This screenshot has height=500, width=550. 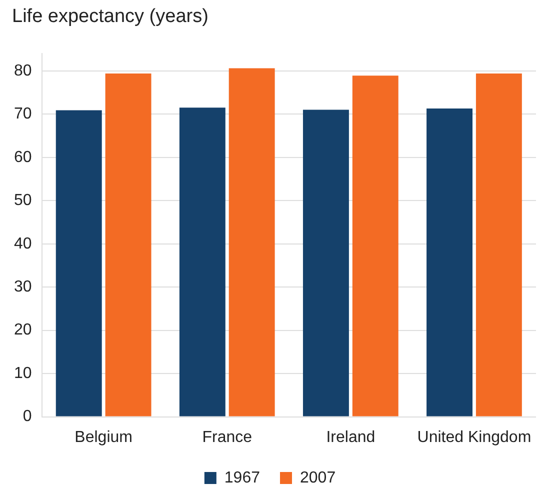 I want to click on y-tick-label: 60, so click(x=23, y=157).